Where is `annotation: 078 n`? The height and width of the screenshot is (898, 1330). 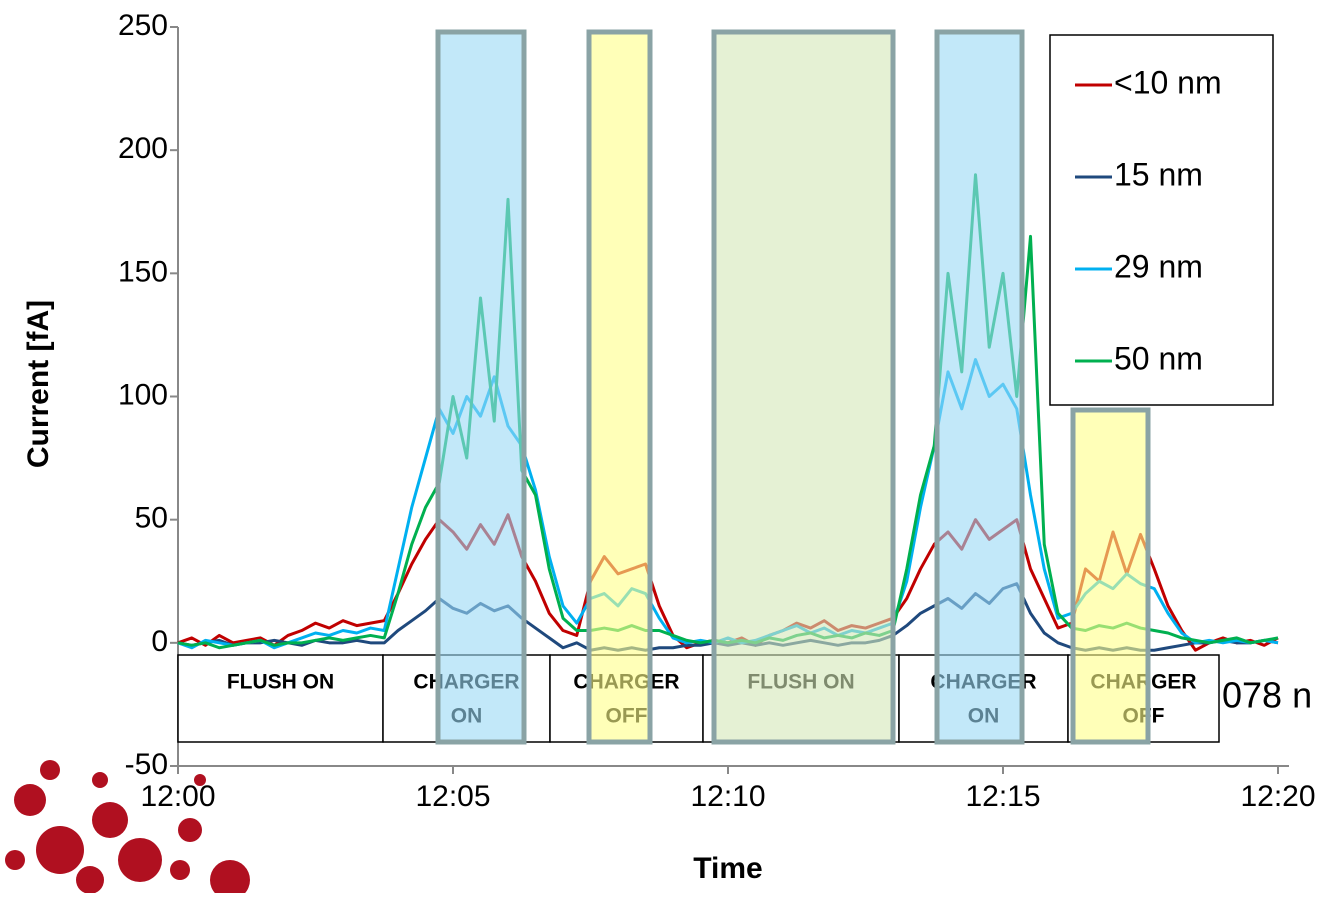 annotation: 078 n is located at coordinates (1267, 695).